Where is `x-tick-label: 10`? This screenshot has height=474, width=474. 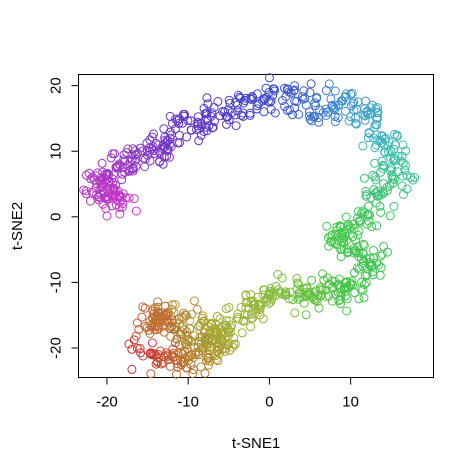 x-tick-label: 10 is located at coordinates (350, 402).